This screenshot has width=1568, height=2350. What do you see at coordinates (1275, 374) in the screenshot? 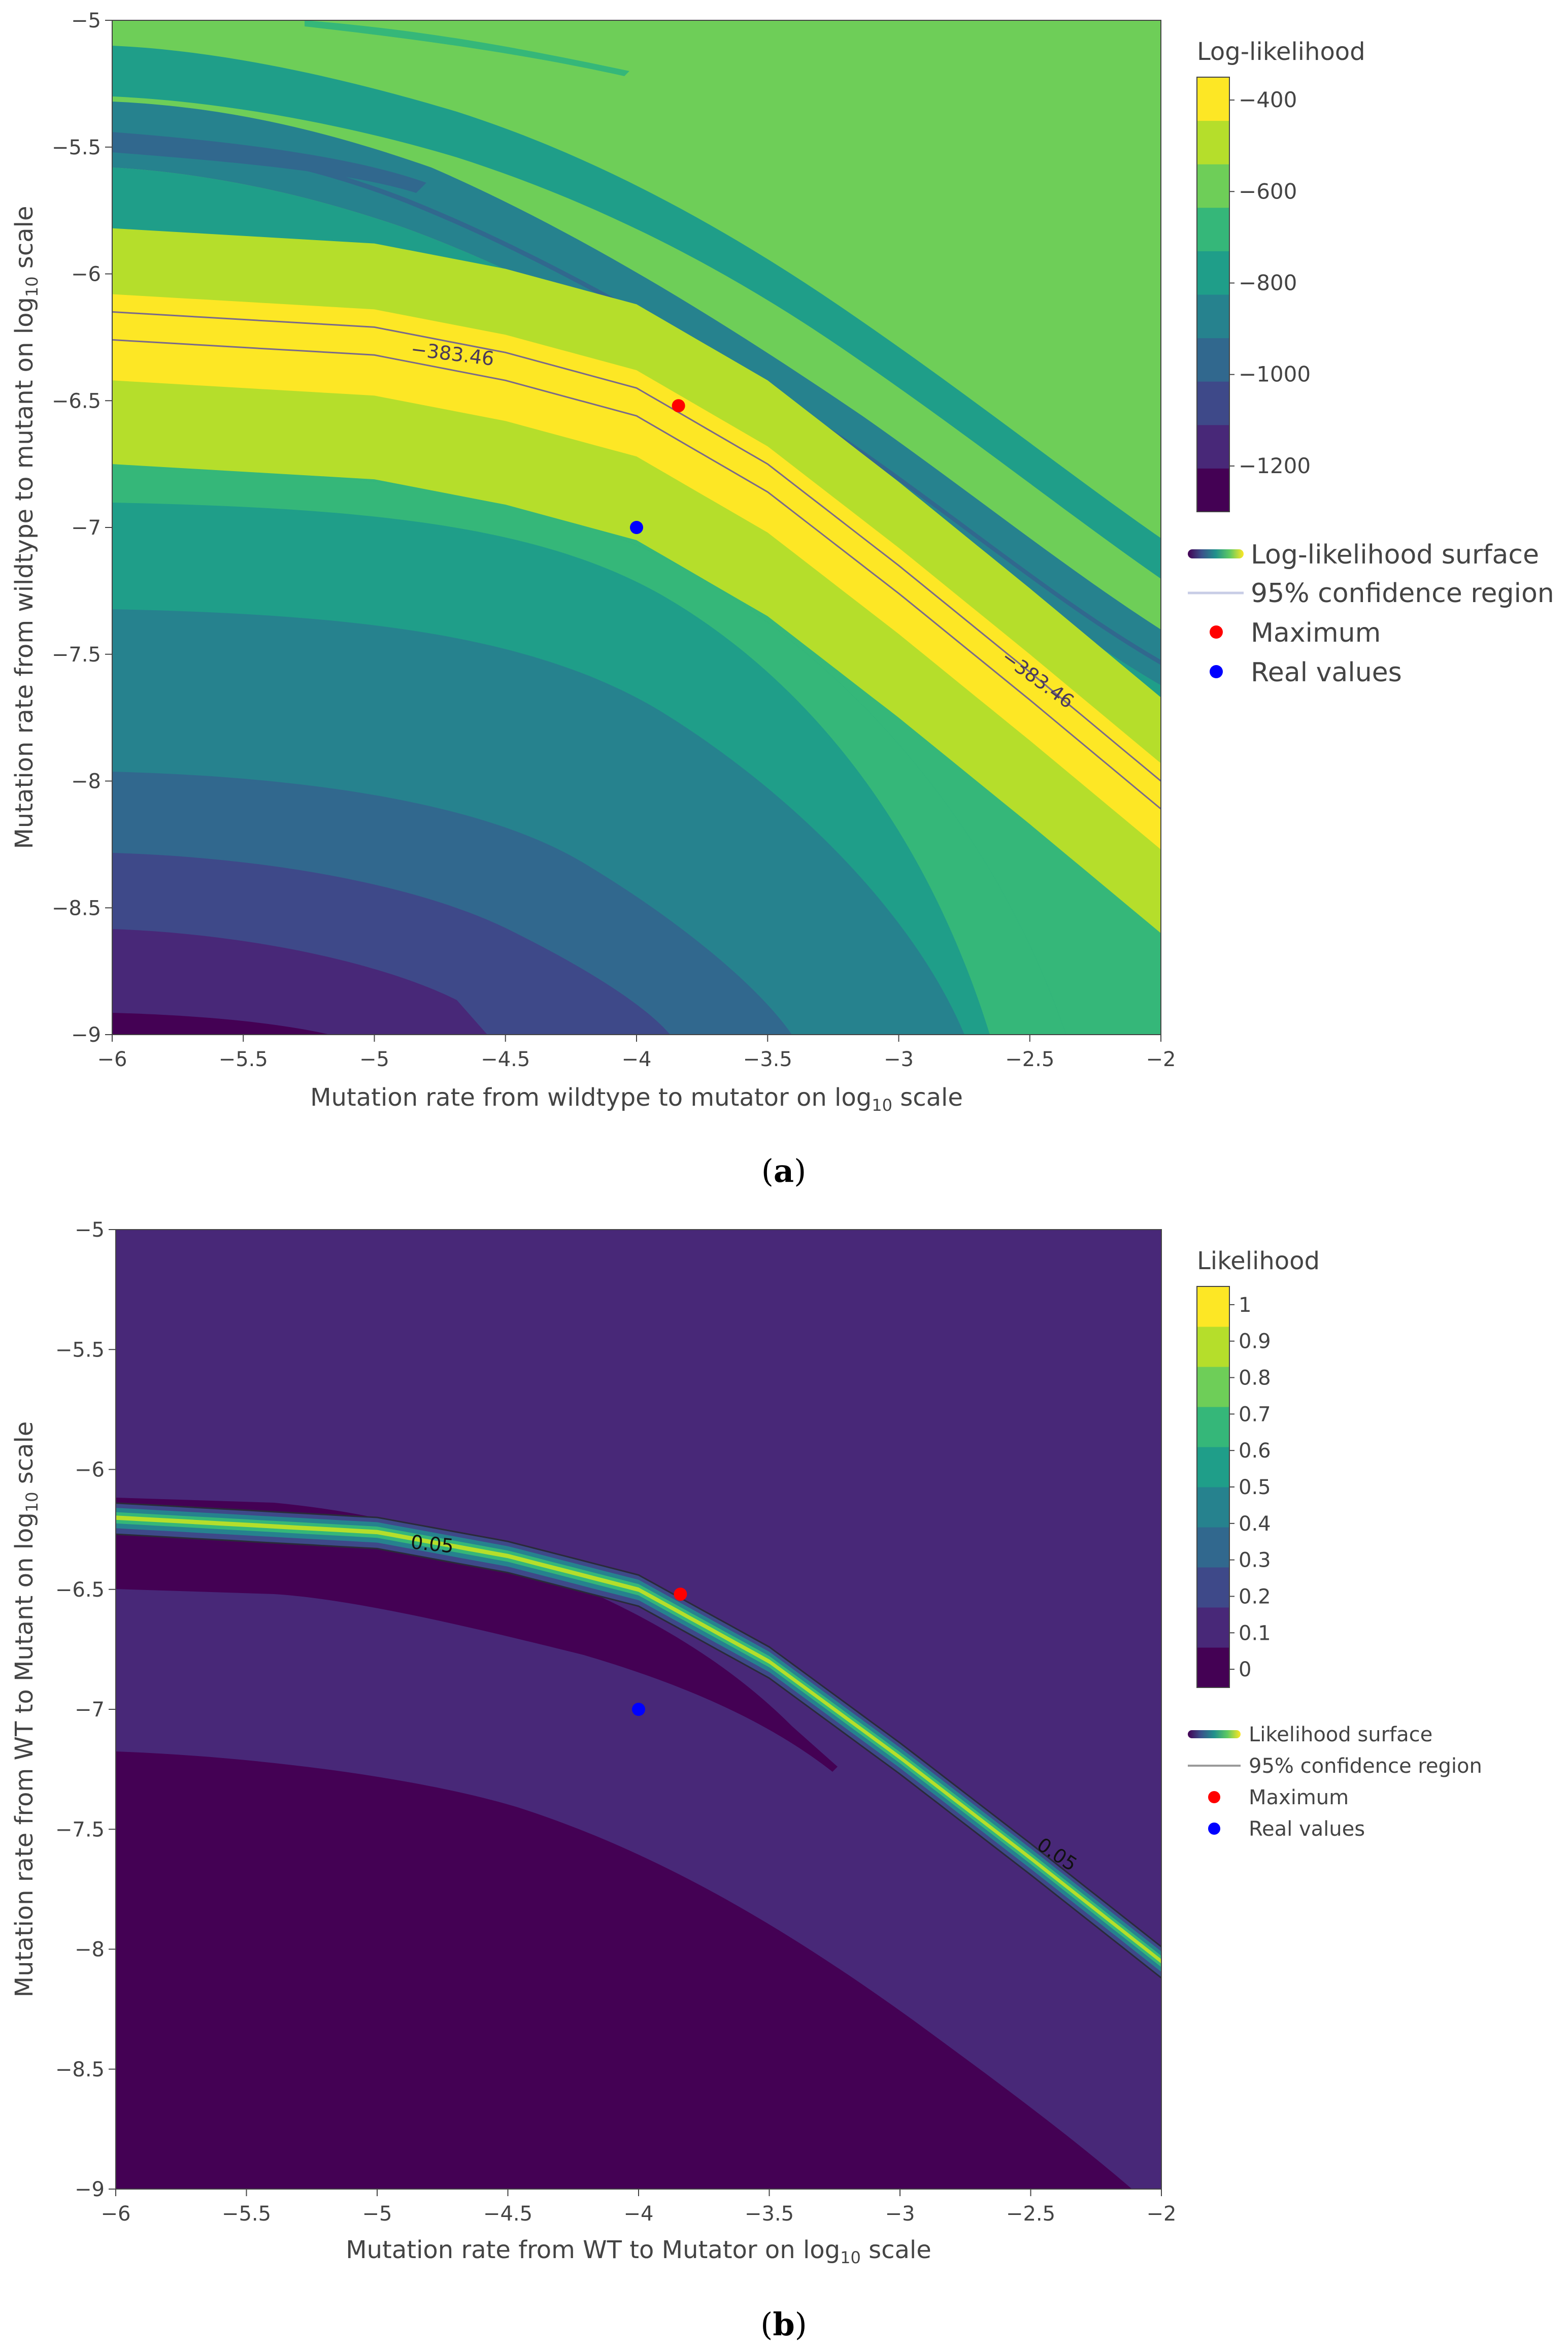
I see `colorbar-tick-label: −1000` at bounding box center [1275, 374].